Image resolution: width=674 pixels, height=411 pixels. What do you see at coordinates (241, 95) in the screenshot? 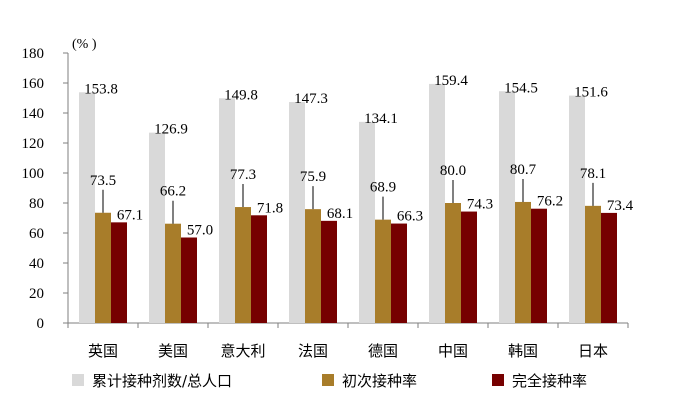
I see `data-label-series-1: 149.8` at bounding box center [241, 95].